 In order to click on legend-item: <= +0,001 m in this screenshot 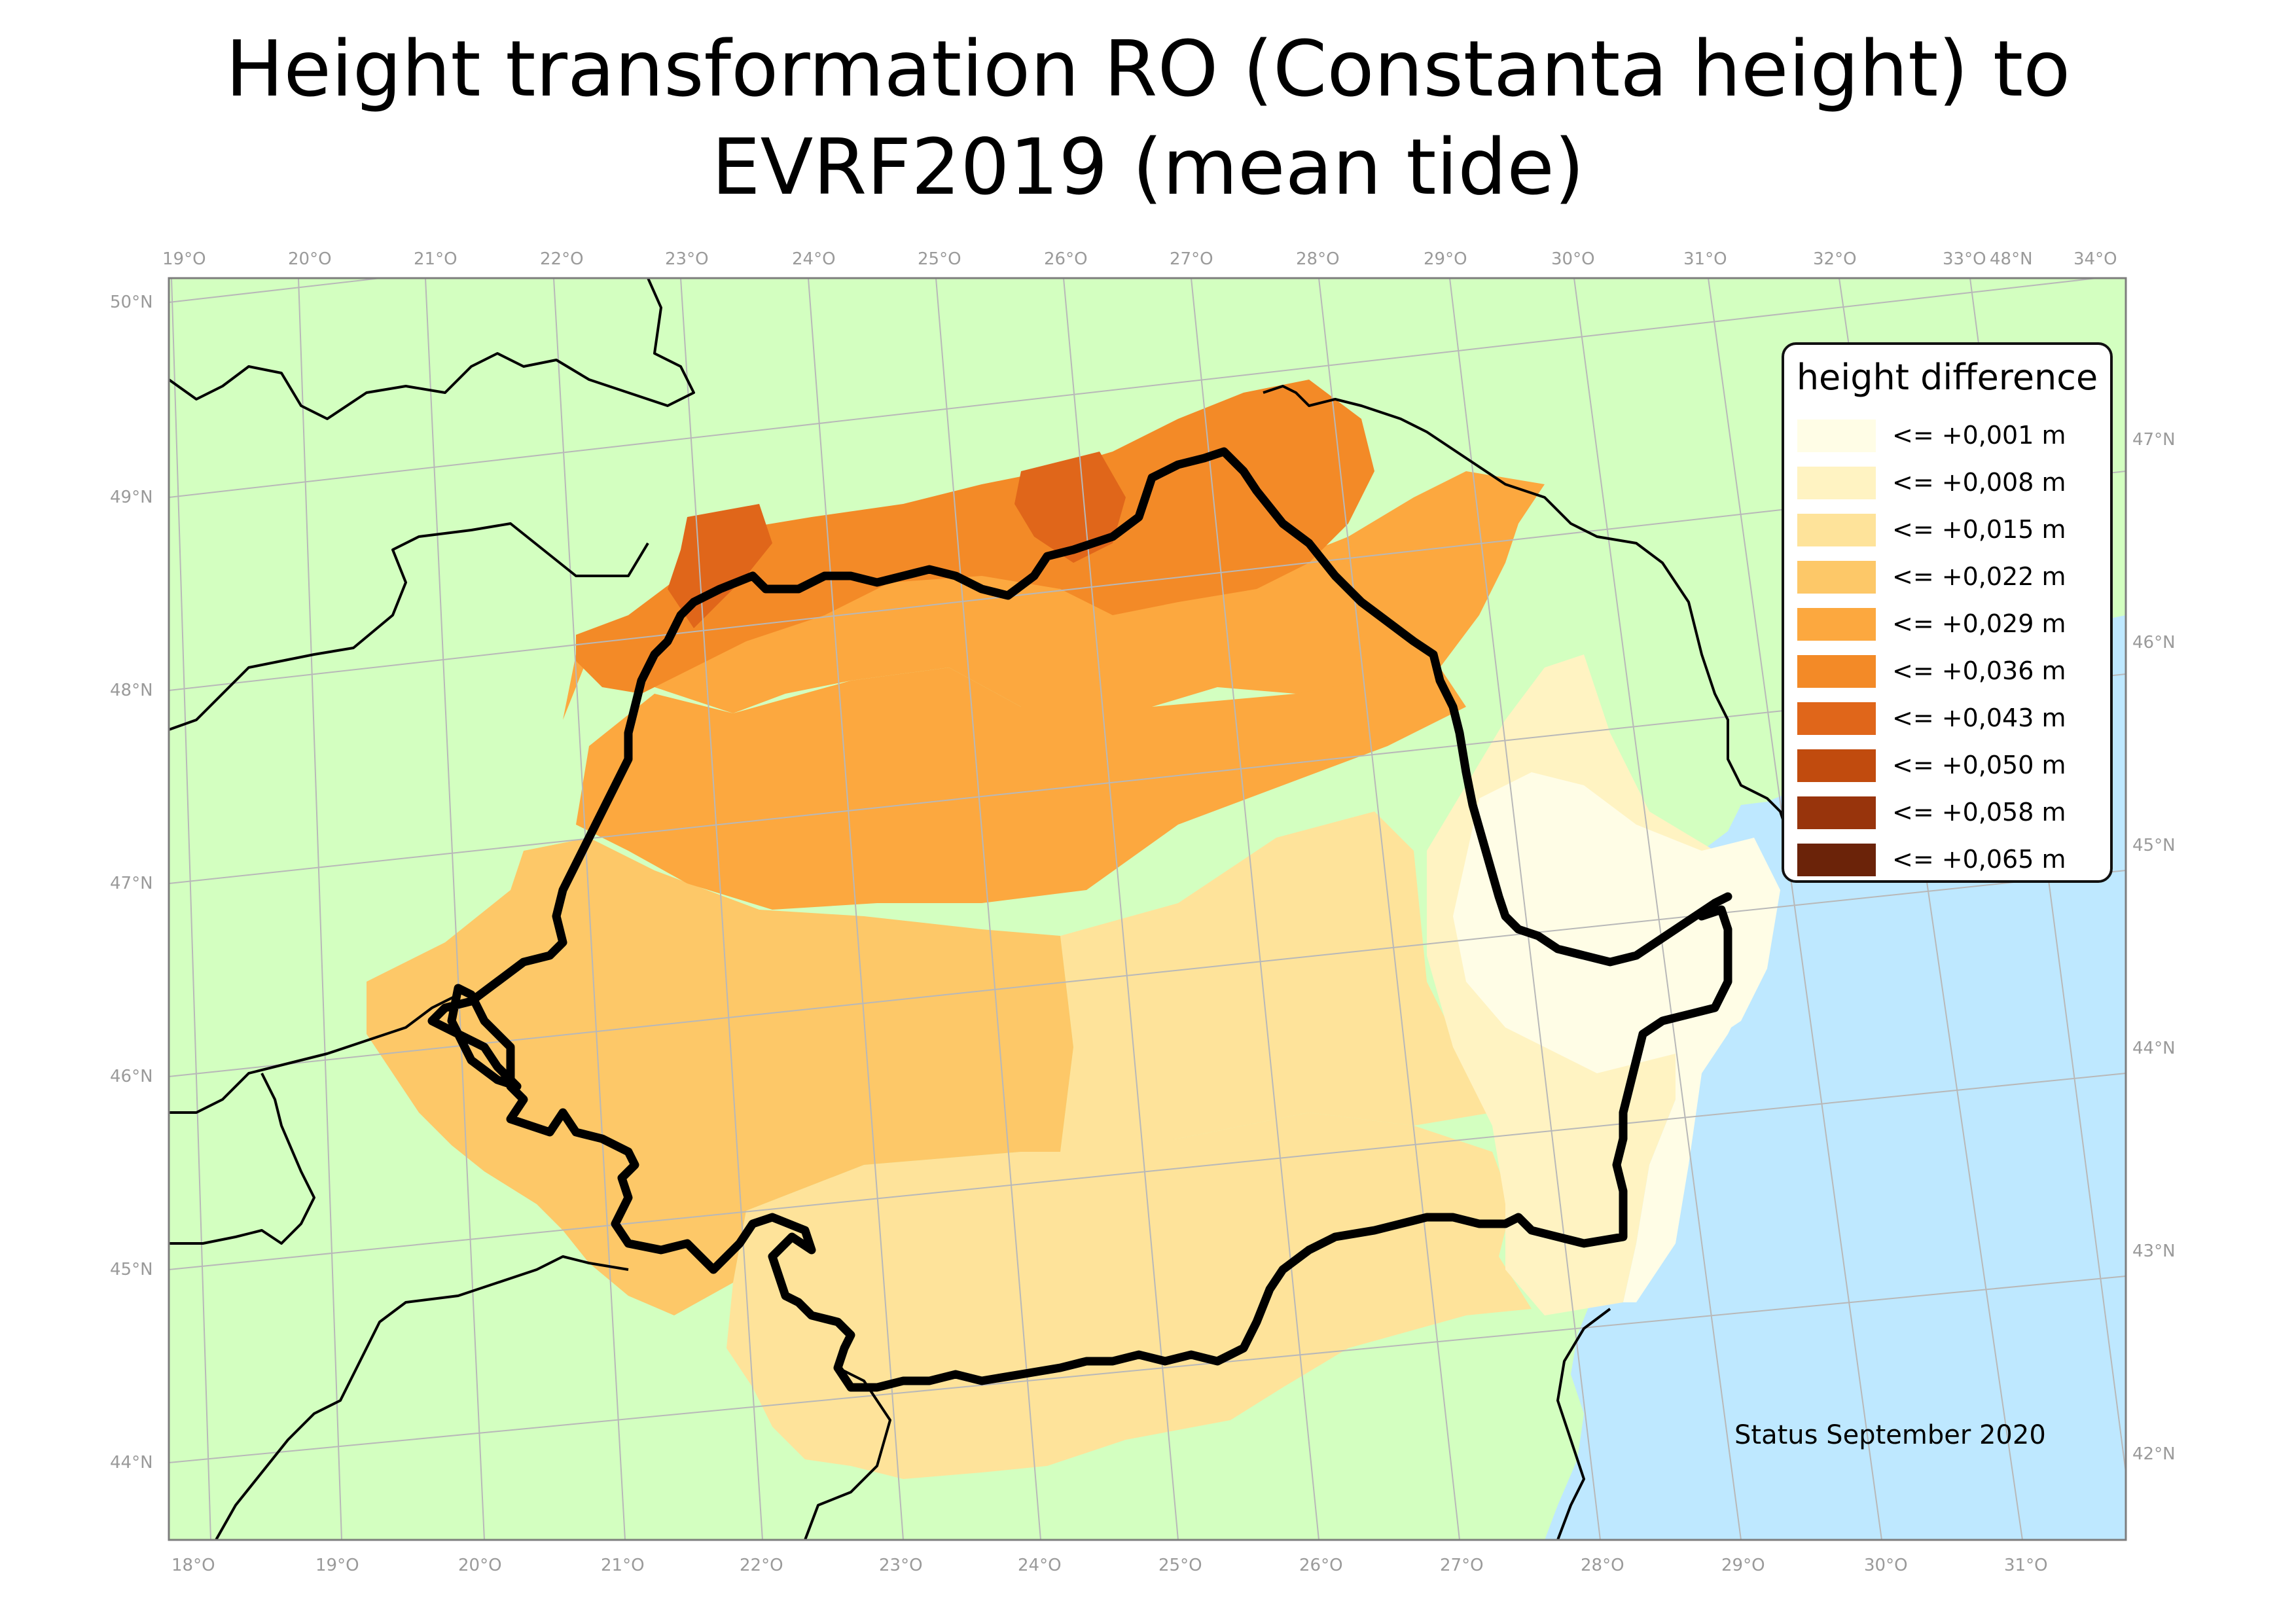, I will do `click(1947, 436)`.